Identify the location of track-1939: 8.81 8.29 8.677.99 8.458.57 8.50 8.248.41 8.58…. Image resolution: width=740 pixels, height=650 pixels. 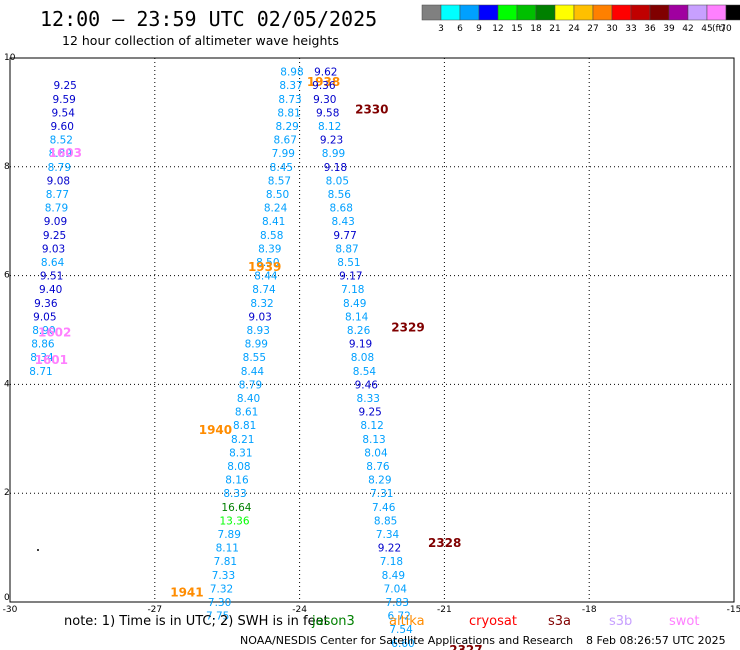
(274, 201).